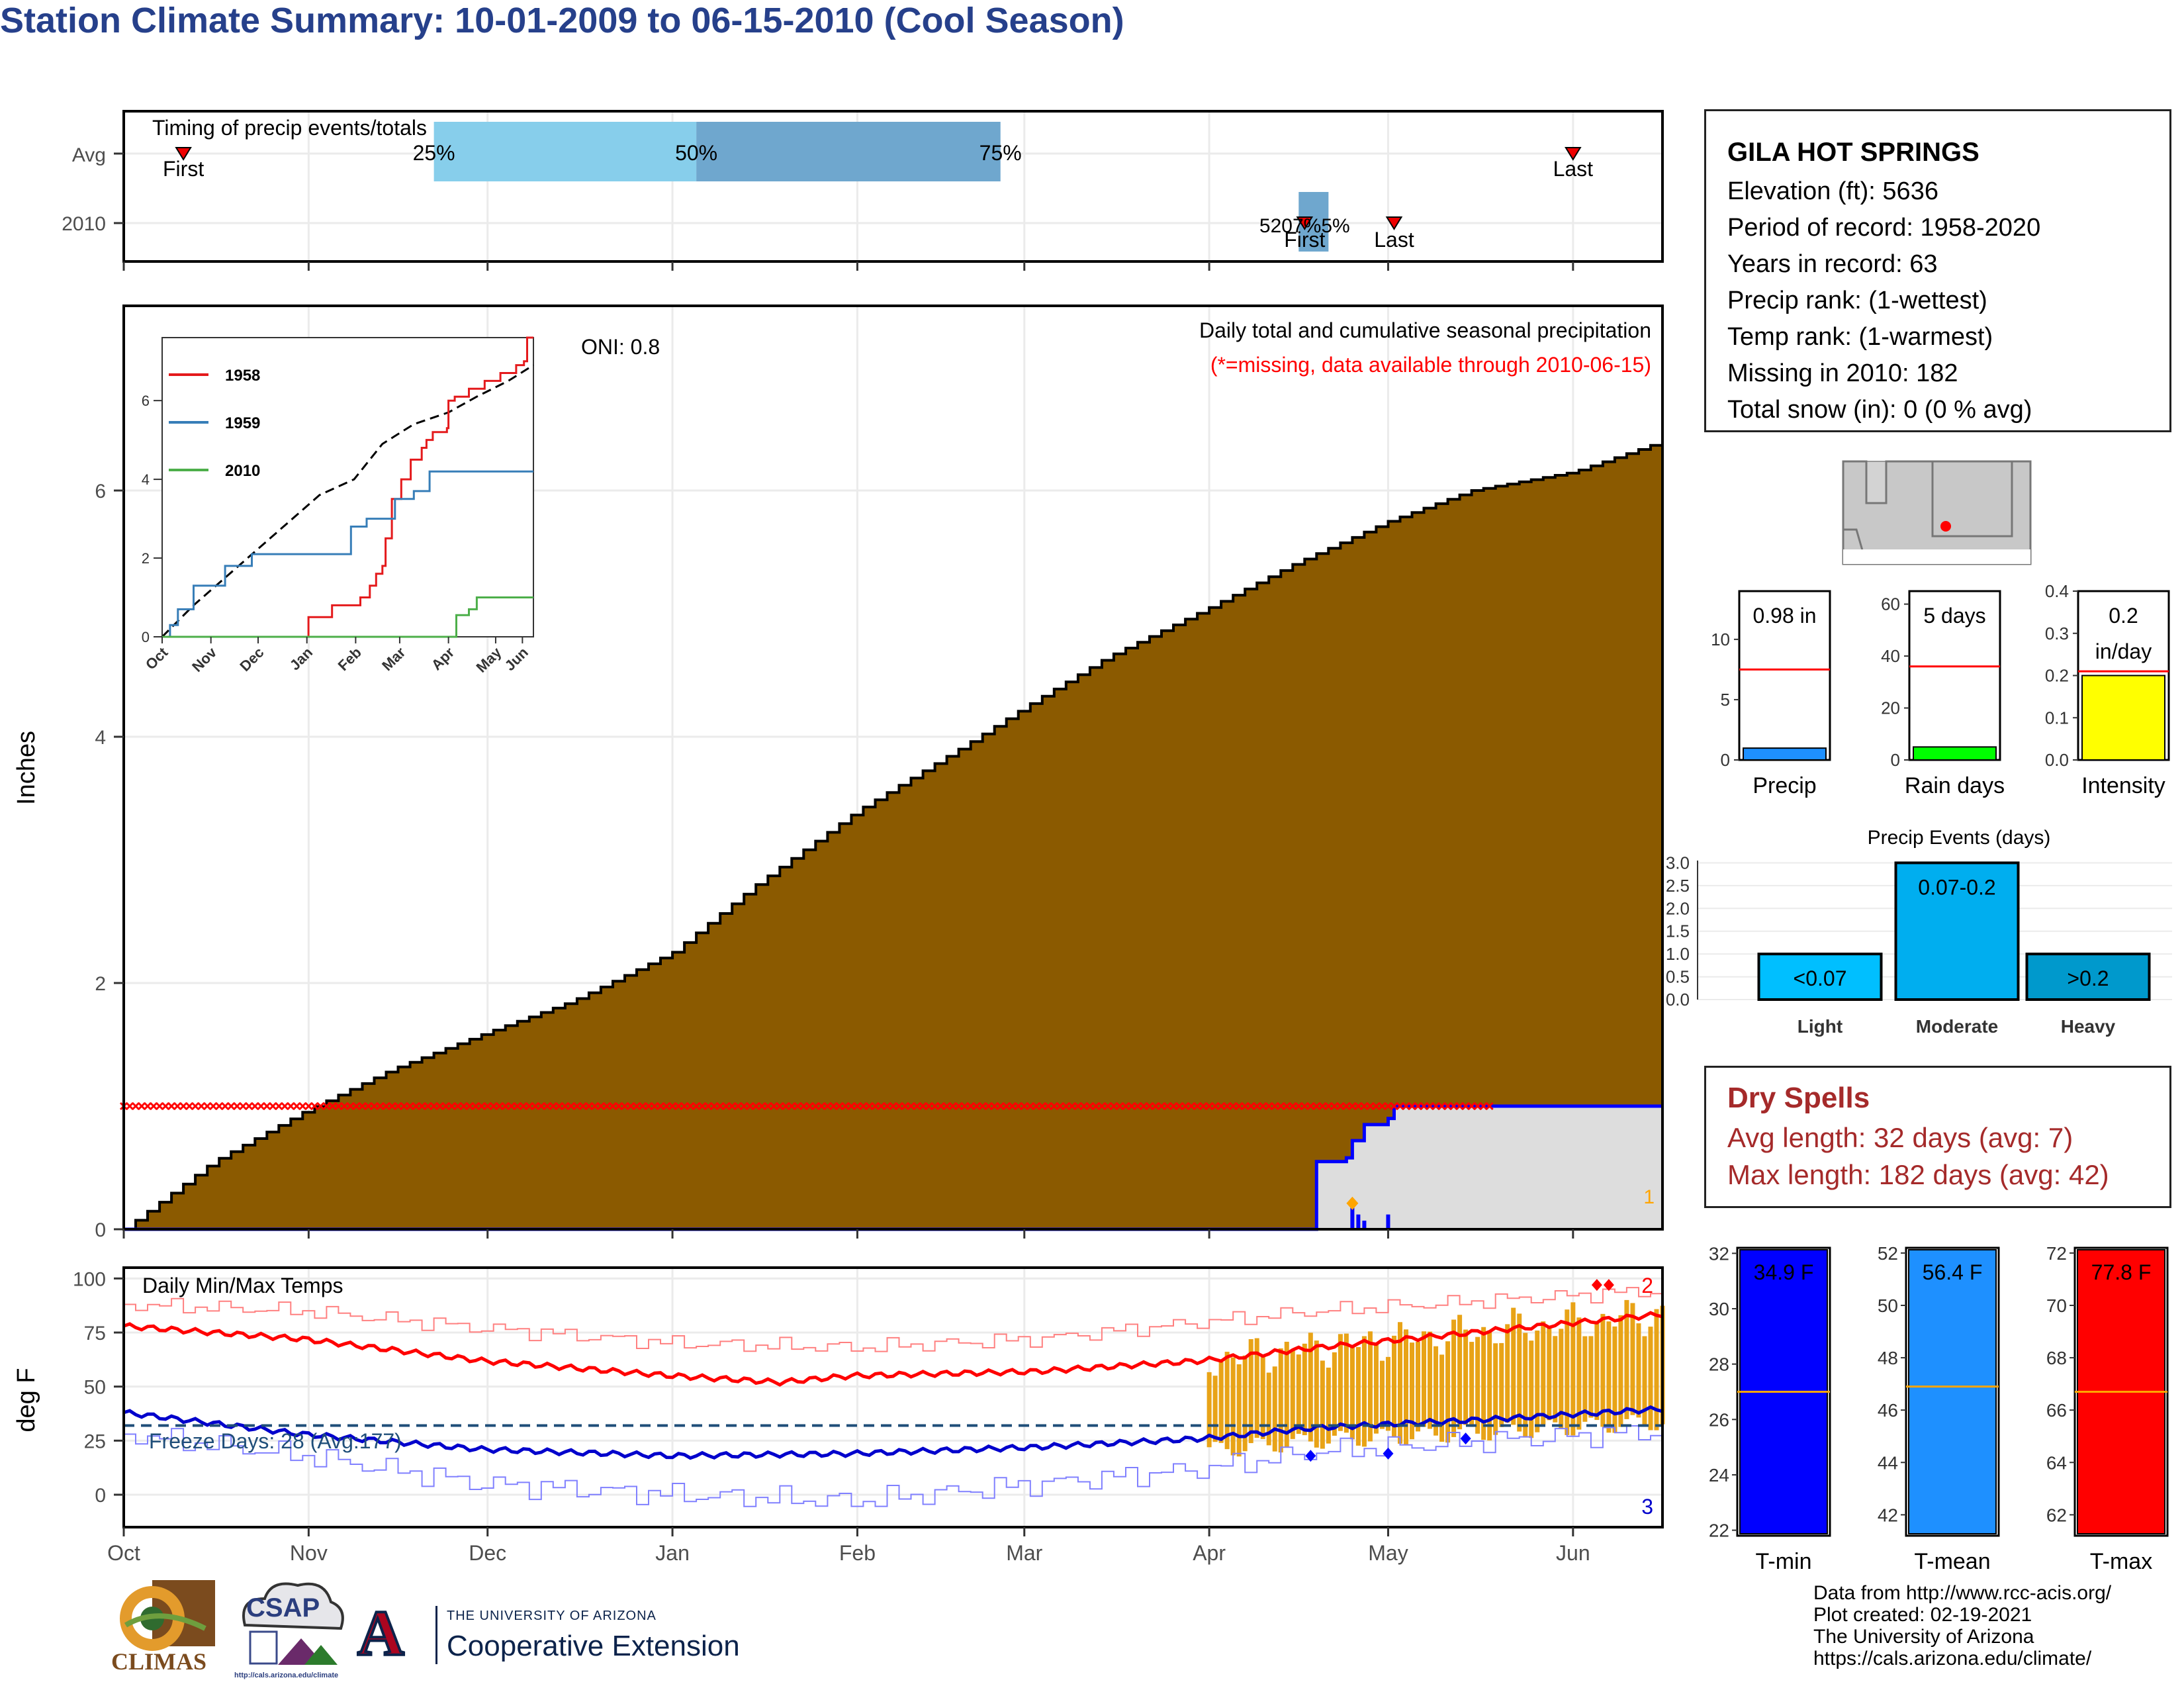 The height and width of the screenshot is (1688, 2184). Describe the element at coordinates (2123, 616) in the screenshot. I see `intensity-mini-value-label: 0.2` at that location.